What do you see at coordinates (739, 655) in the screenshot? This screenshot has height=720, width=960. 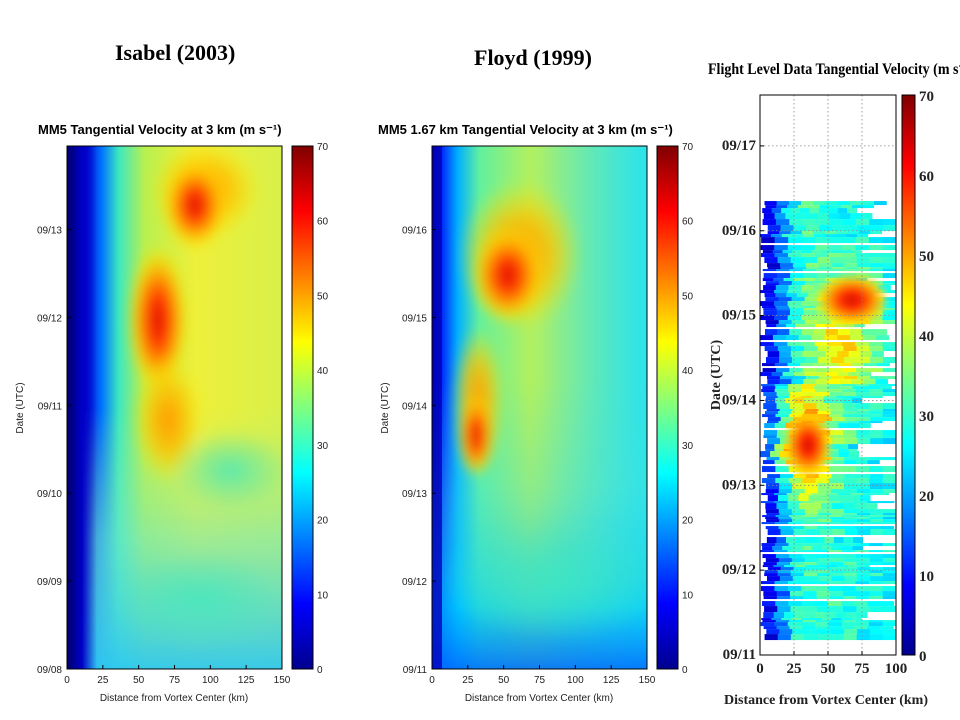 I see `chart3-ytick-label: 09/11` at bounding box center [739, 655].